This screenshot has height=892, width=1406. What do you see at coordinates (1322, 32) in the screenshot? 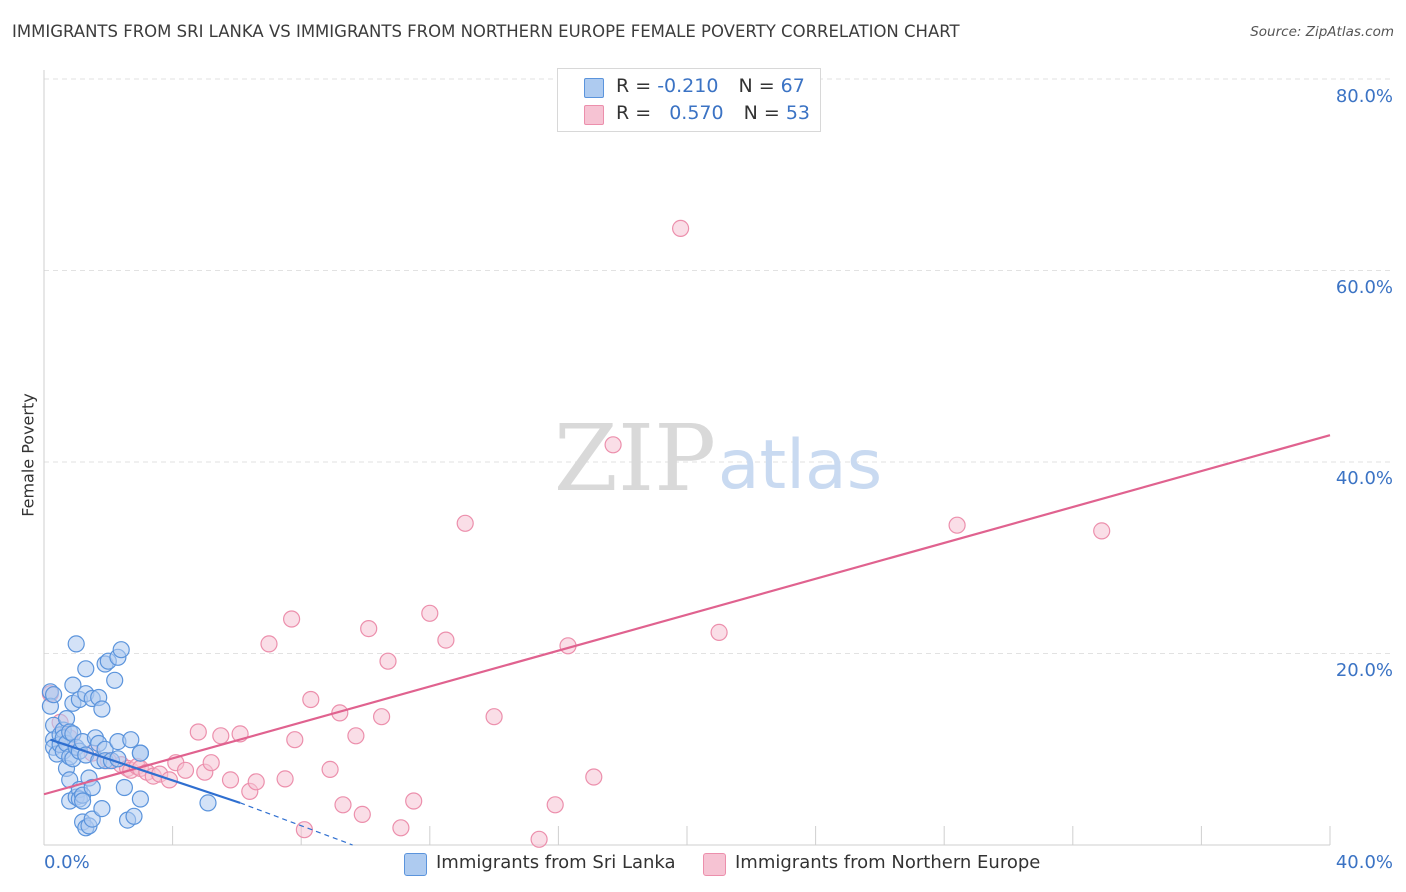
I see `source-credit: Source: ZipAtlas.com` at bounding box center [1322, 32].